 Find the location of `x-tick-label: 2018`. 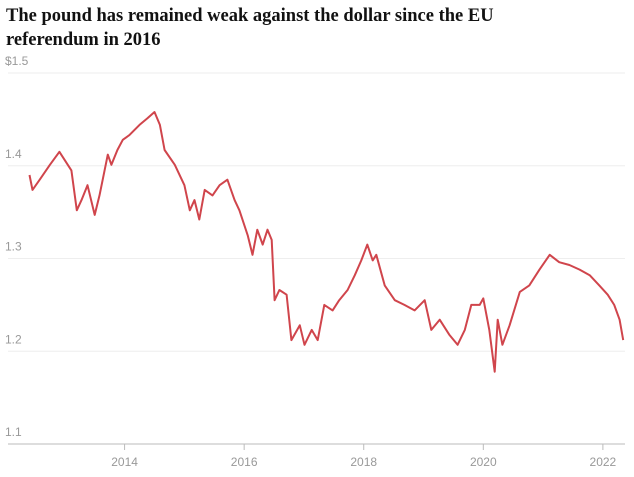

x-tick-label: 2018 is located at coordinates (363, 462).